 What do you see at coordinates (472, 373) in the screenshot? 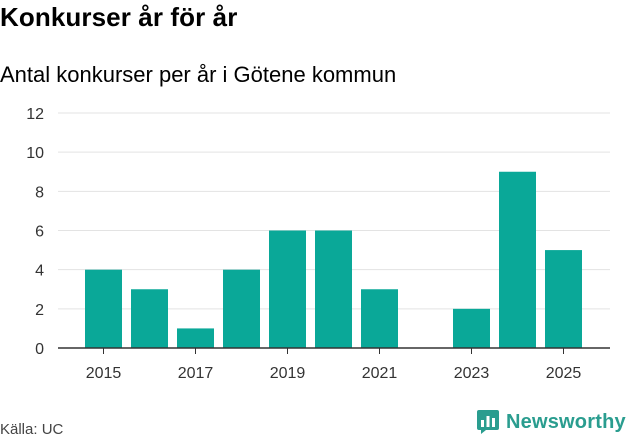
I see `x-tick-label: 2023` at bounding box center [472, 373].